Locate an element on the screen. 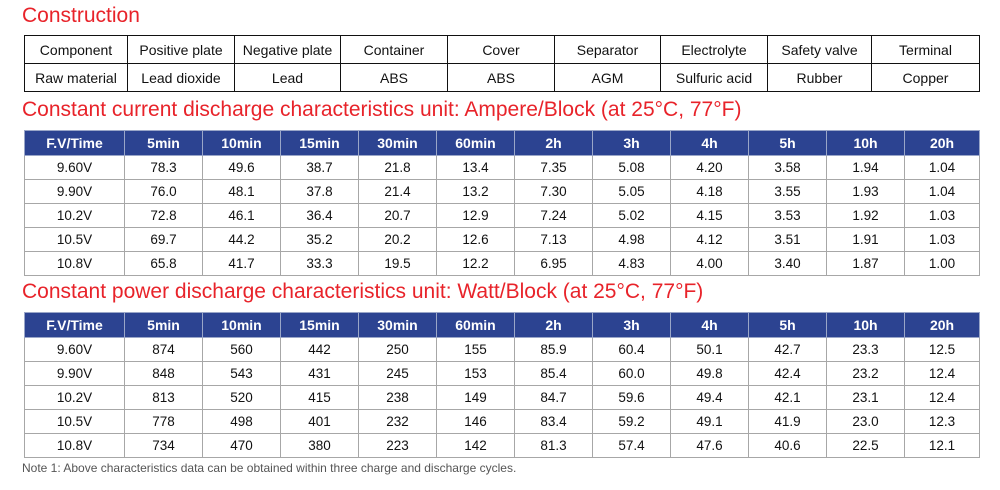 The image size is (1000, 490). table-cell: 81.3 is located at coordinates (553, 445).